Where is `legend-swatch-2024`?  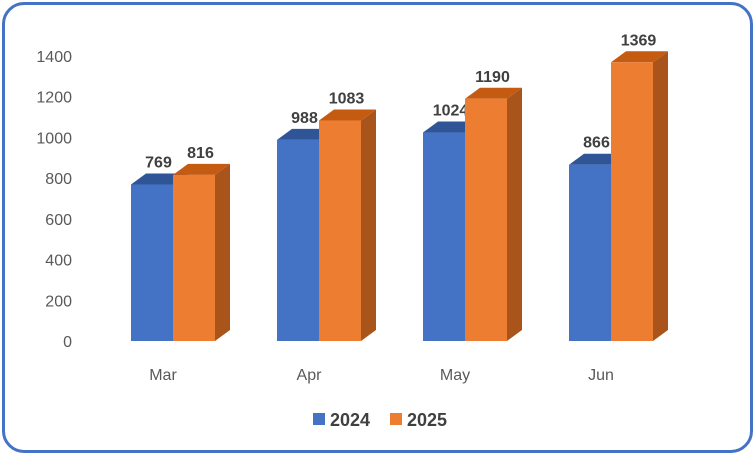 legend-swatch-2024 is located at coordinates (319, 419).